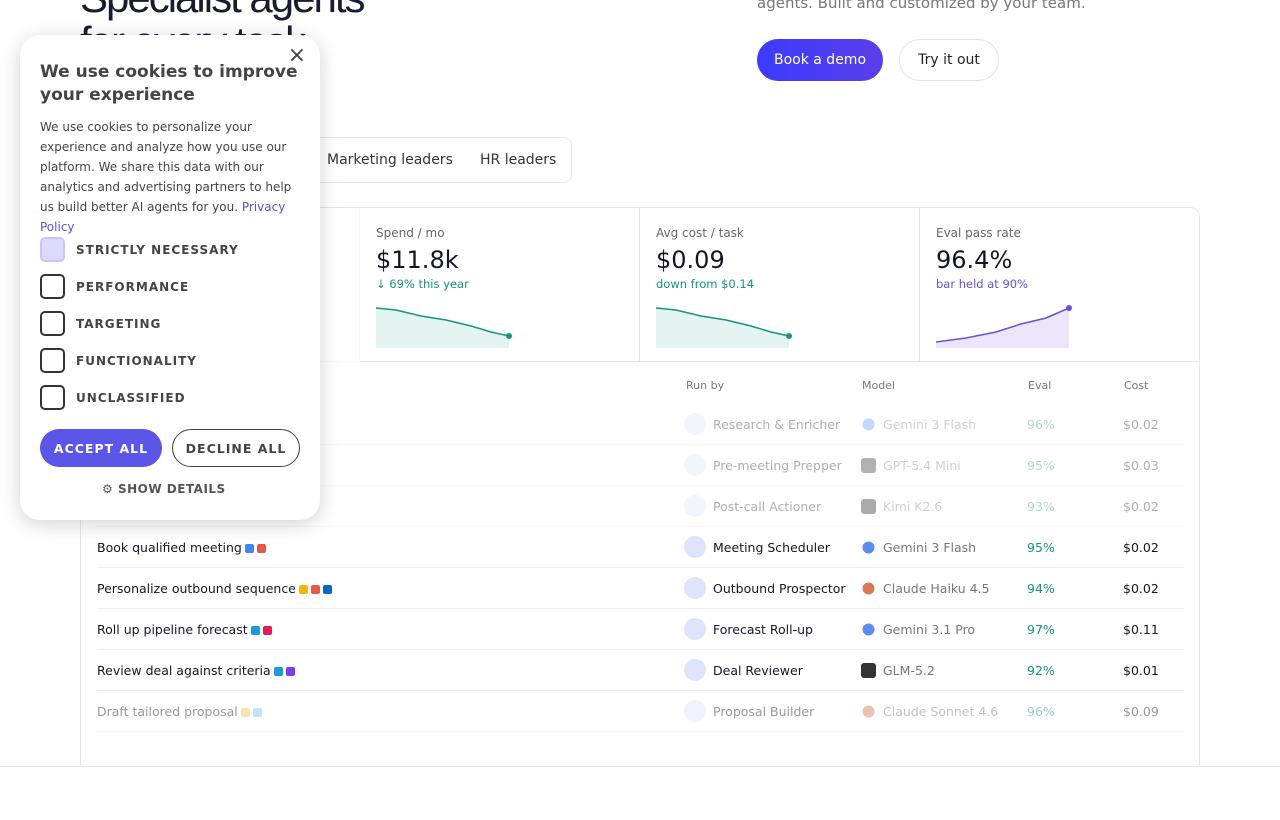 This screenshot has height=820, width=1280. Describe the element at coordinates (978, 233) in the screenshot. I see `stat-label: Eval pass rate` at that location.